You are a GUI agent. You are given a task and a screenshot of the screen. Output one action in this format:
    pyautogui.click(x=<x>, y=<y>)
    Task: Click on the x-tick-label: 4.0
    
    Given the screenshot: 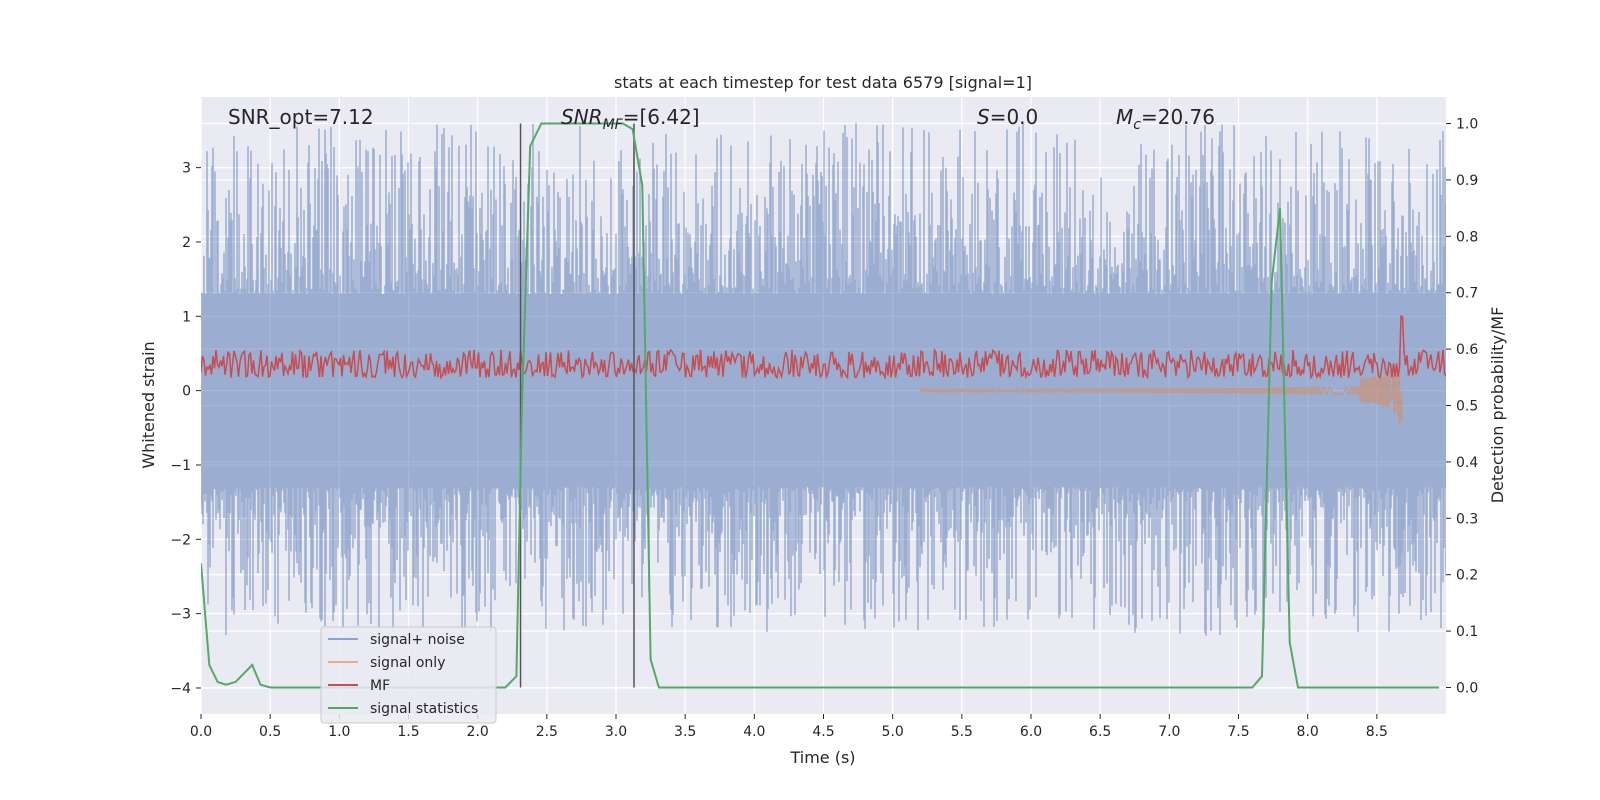 What is the action you would take?
    pyautogui.click(x=754, y=732)
    